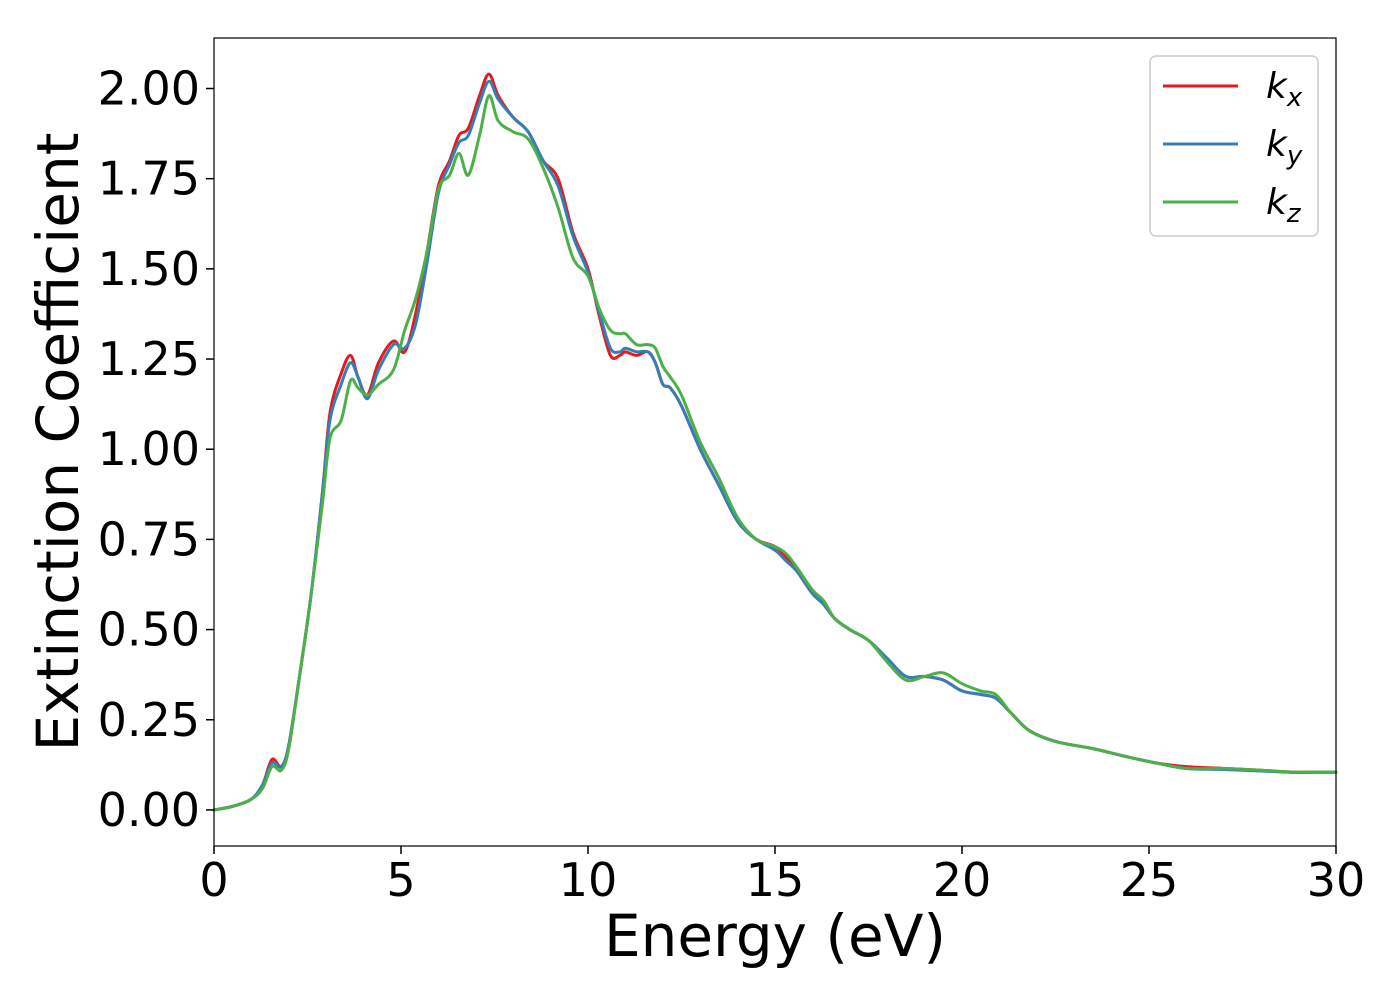  I want to click on y-axis-title: Extinction Coefficient, so click(58, 442).